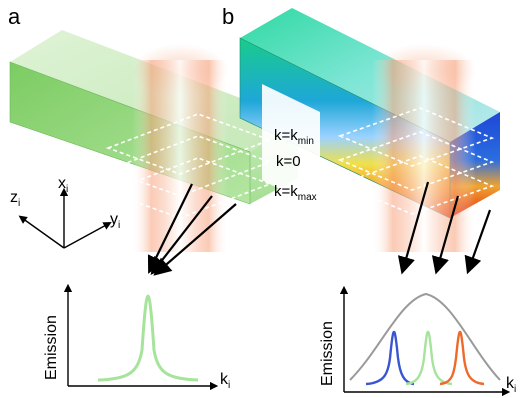  What do you see at coordinates (511, 385) in the screenshot?
I see `plot-b-xlabel: ki` at bounding box center [511, 385].